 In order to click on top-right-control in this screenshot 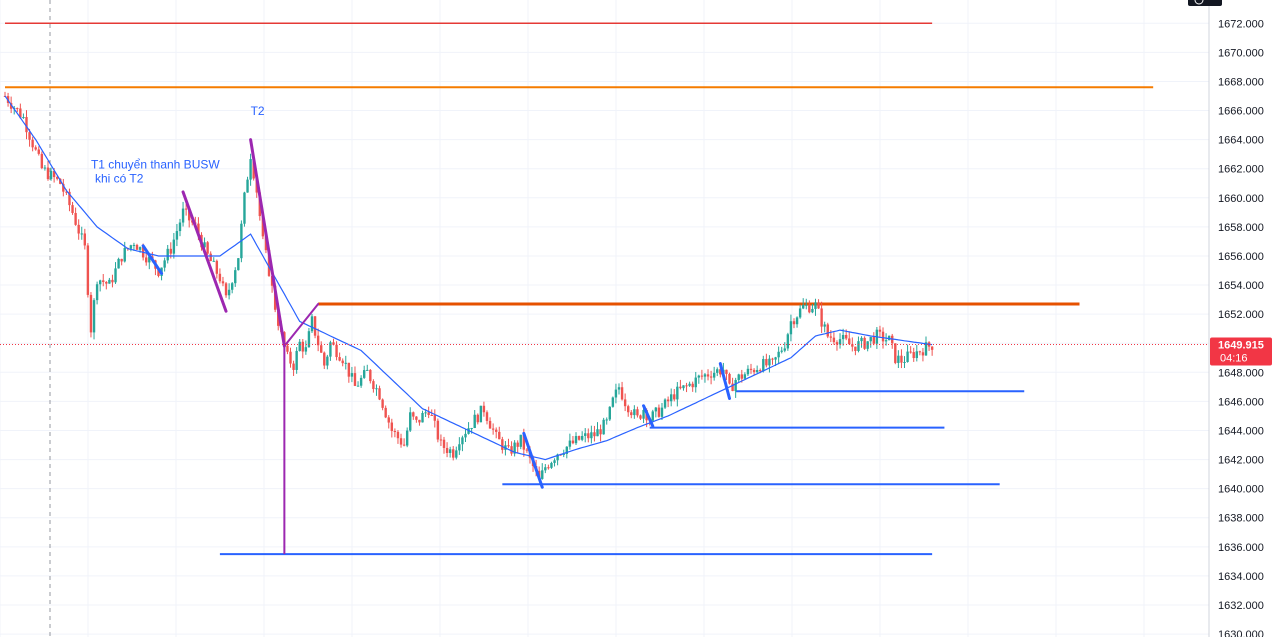, I will do `click(1205, 3)`.